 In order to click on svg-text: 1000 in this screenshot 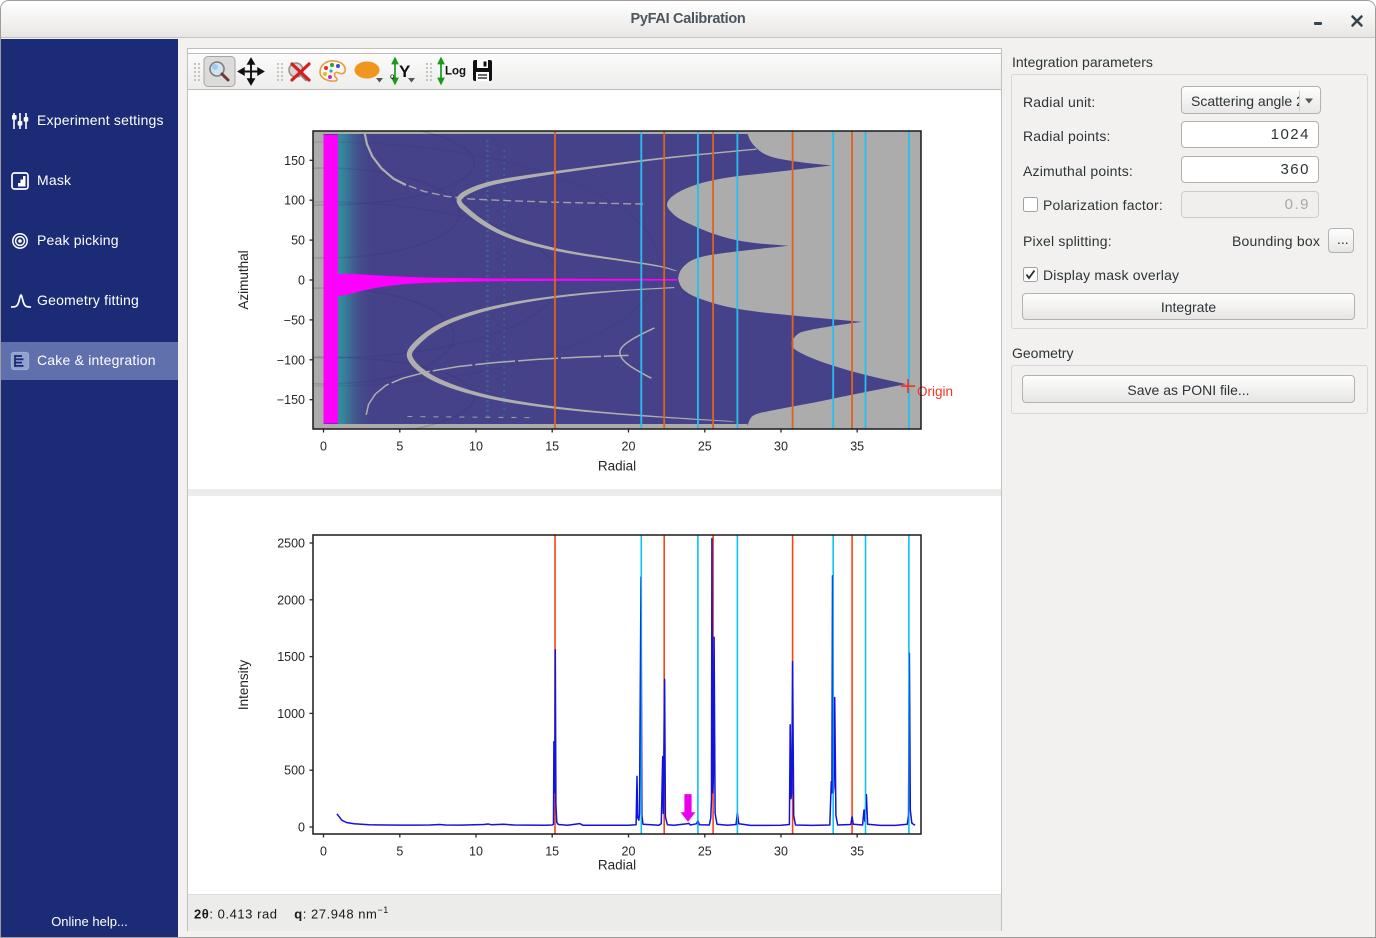, I will do `click(291, 714)`.